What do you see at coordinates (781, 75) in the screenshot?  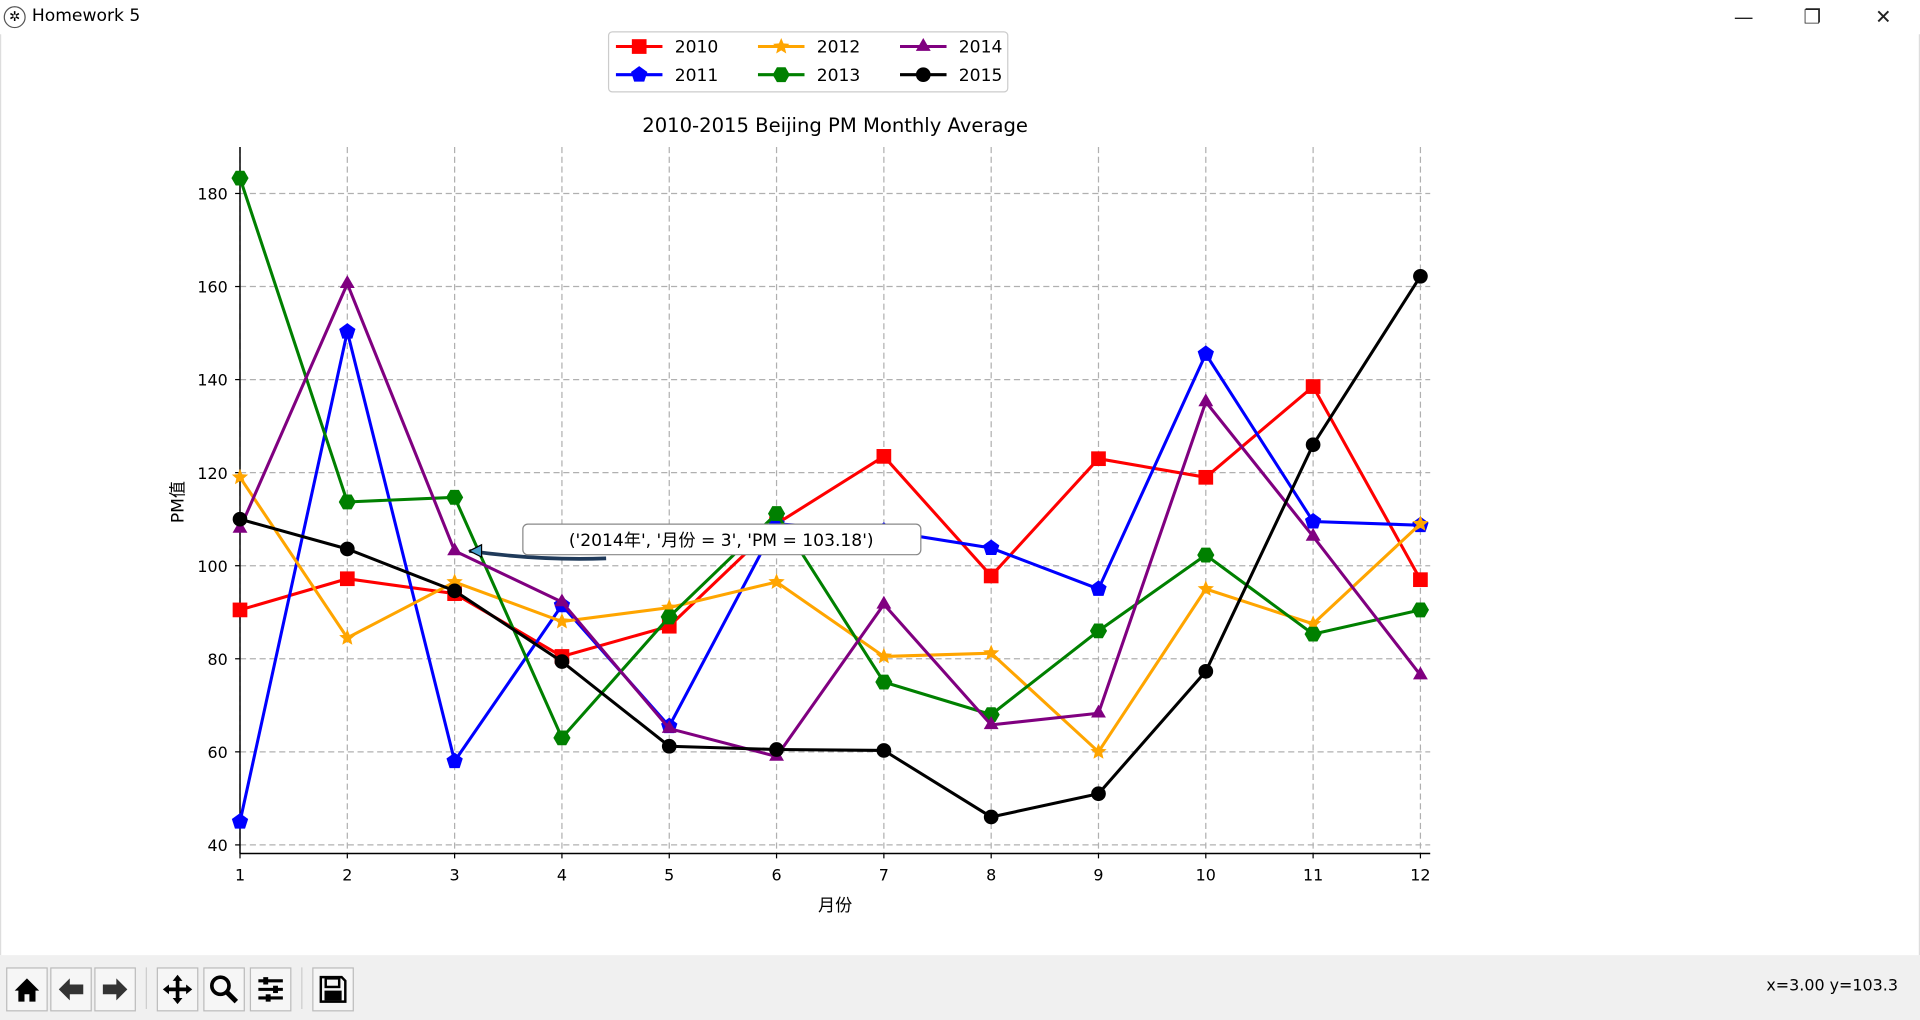 I see `legend-marker-2013` at bounding box center [781, 75].